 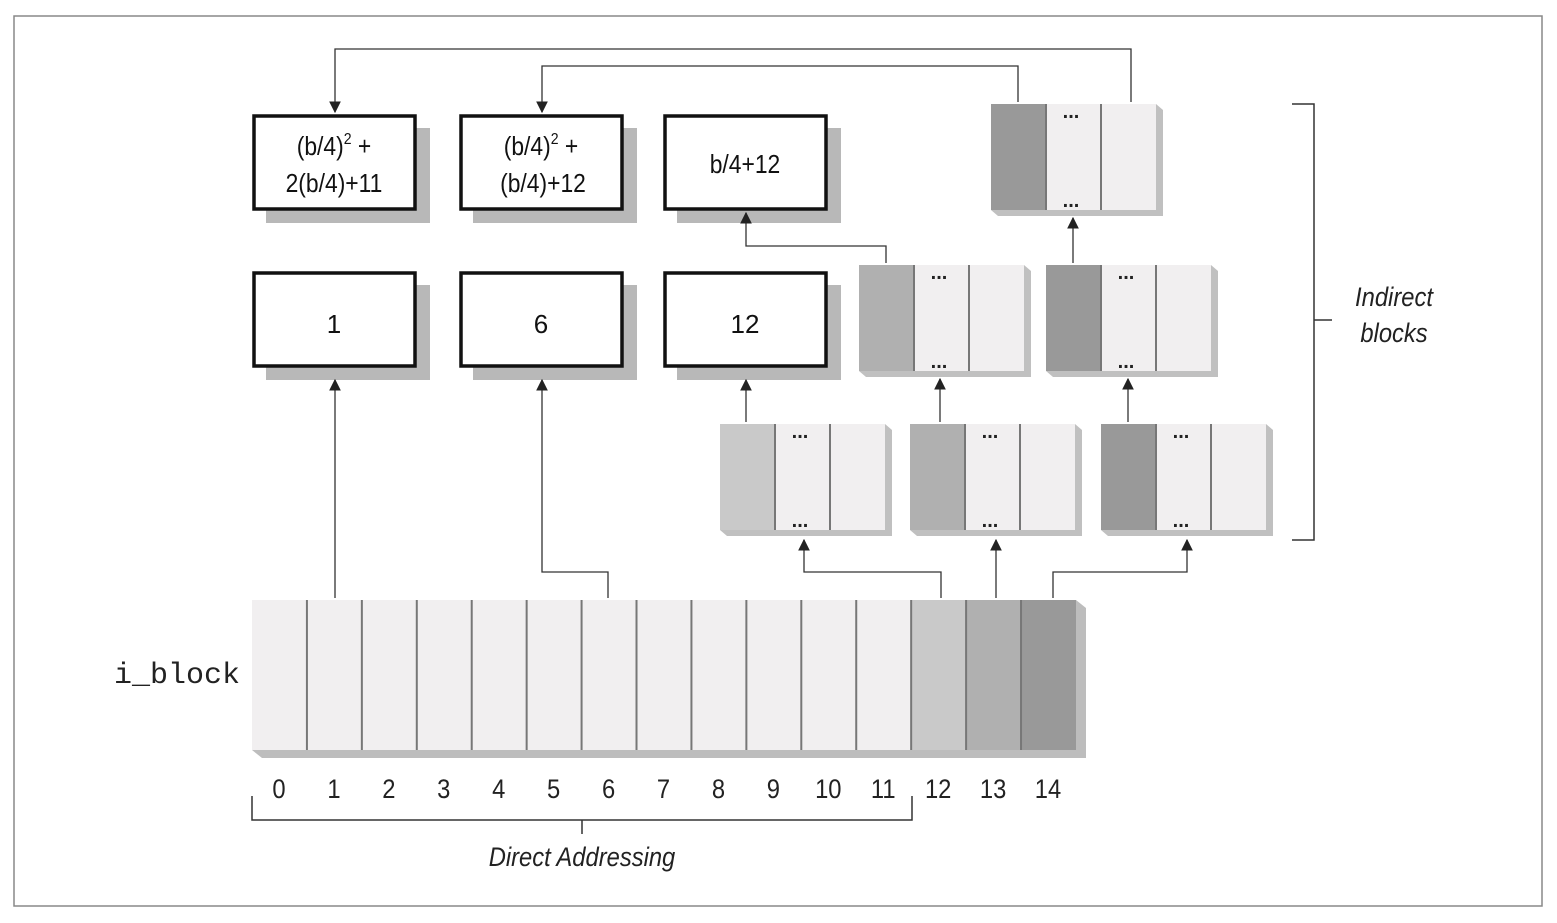 I want to click on data-block-double-line2: (b/4)+12, so click(x=543, y=184).